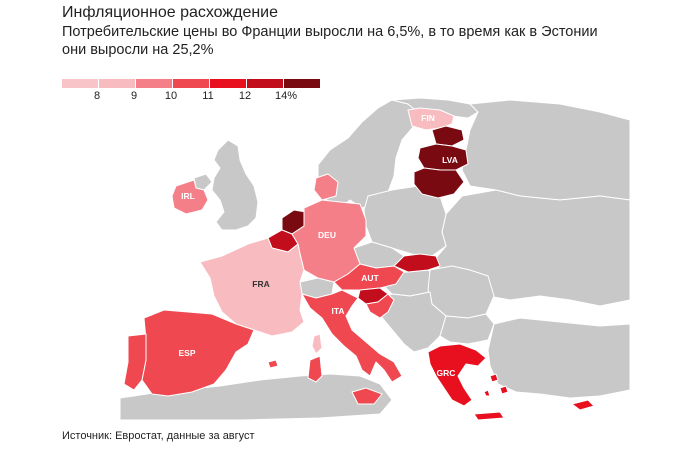 This screenshot has height=449, width=675. What do you see at coordinates (448, 136) in the screenshot?
I see `country-est-shape` at bounding box center [448, 136].